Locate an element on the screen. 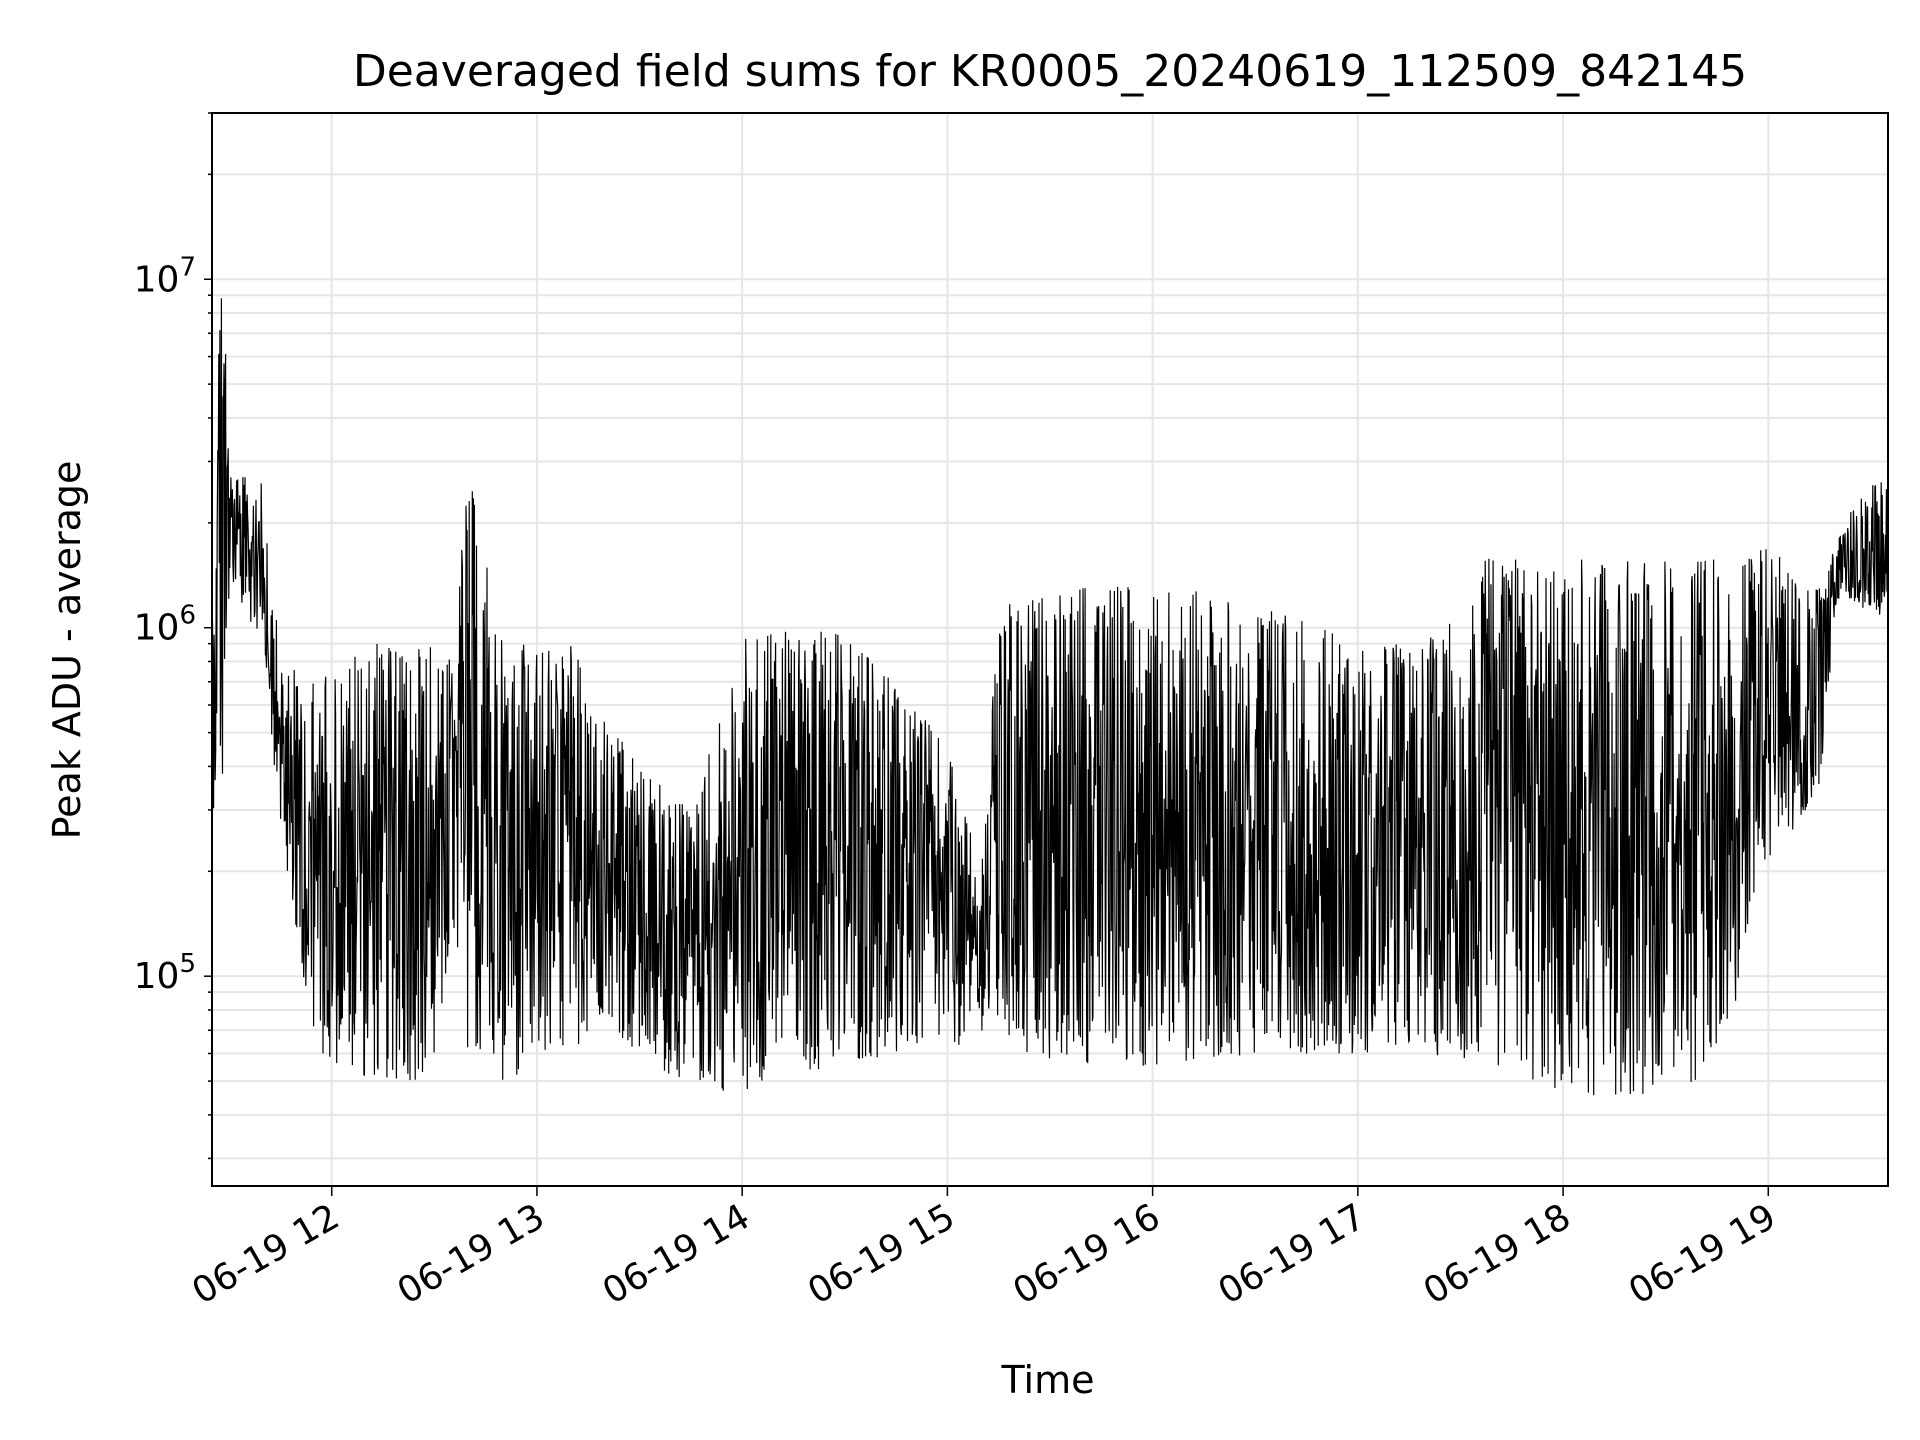  x-tick-label: 06-19 18 is located at coordinates (1497, 1254).